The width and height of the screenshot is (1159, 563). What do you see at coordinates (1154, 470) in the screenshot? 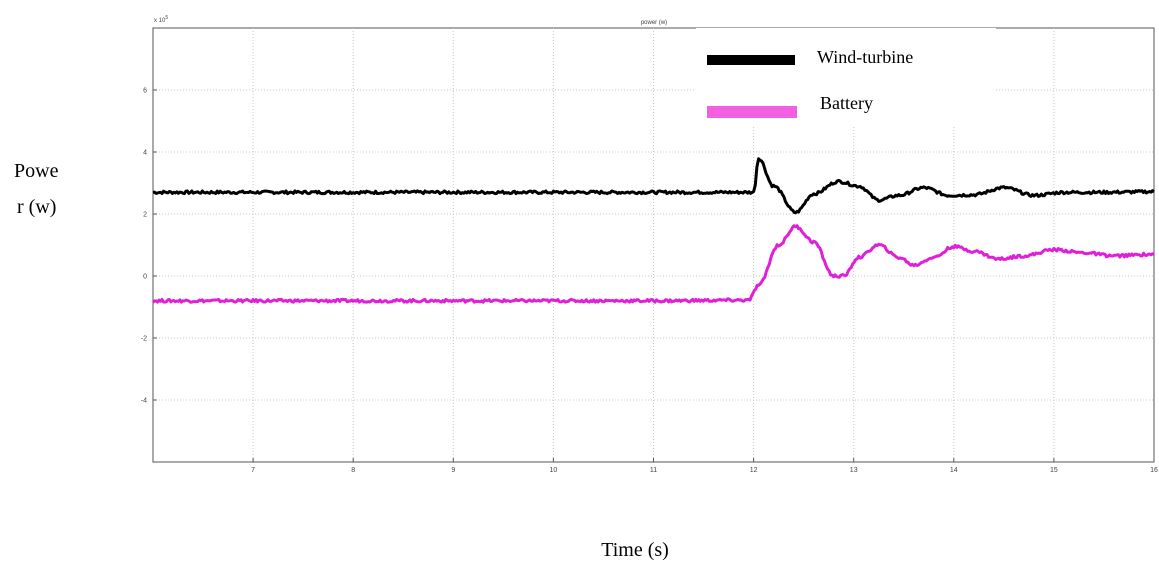
I see `x-tick-label: 16` at bounding box center [1154, 470].